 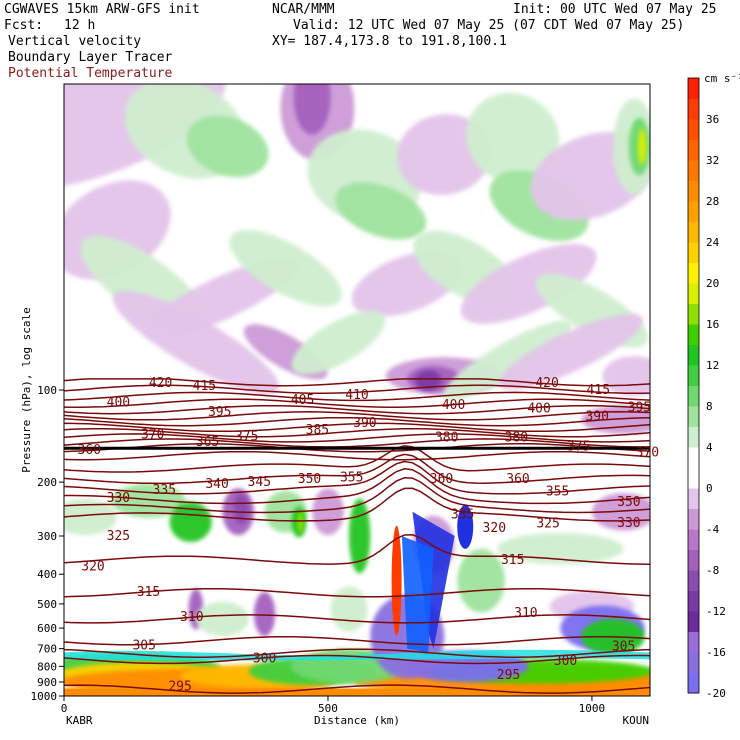 What do you see at coordinates (179, 686) in the screenshot?
I see `isentrope-label: 295` at bounding box center [179, 686].